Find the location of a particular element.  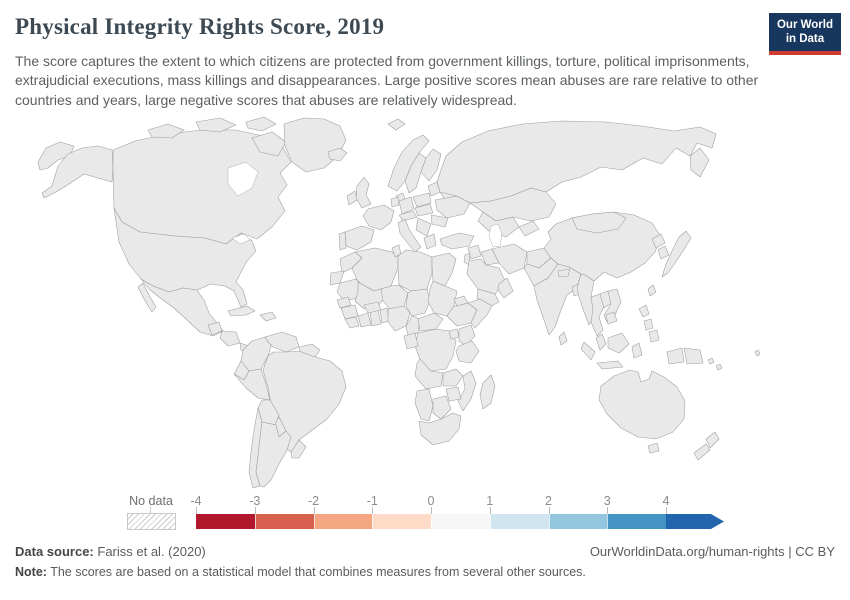

region-botswana is located at coordinates (442, 407).